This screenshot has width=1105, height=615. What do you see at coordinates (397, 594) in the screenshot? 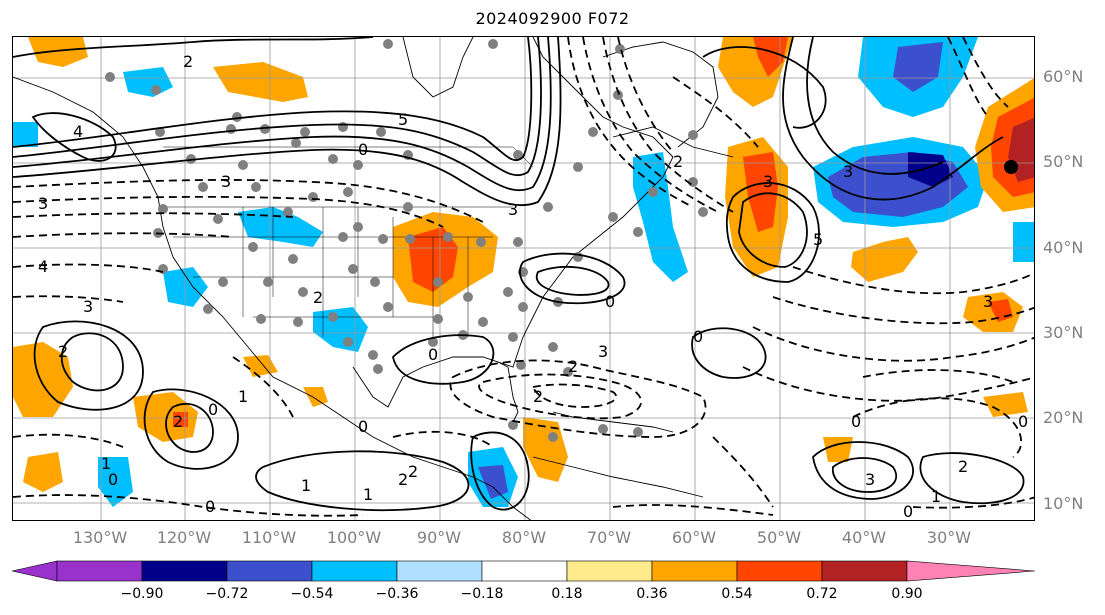
I see `colorbar-tick: −0.36` at bounding box center [397, 594].